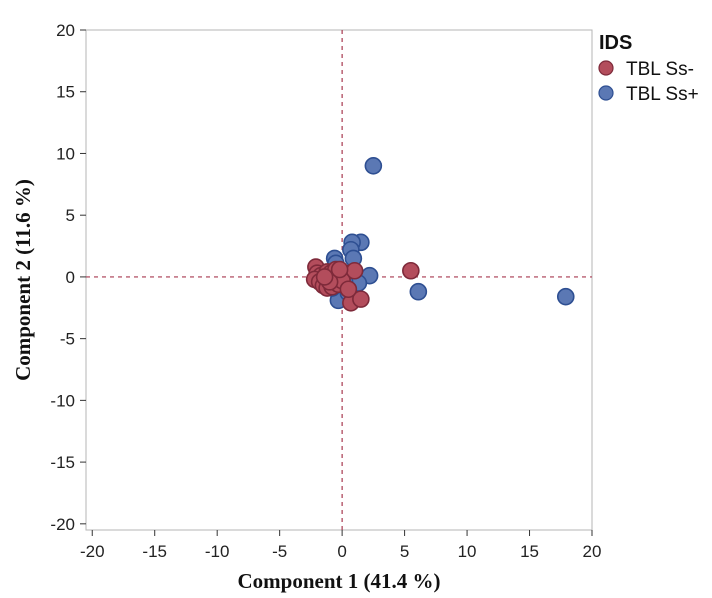 Image resolution: width=712 pixels, height=598 pixels. What do you see at coordinates (62, 400) in the screenshot?
I see `y-tick-label: -10` at bounding box center [62, 400].